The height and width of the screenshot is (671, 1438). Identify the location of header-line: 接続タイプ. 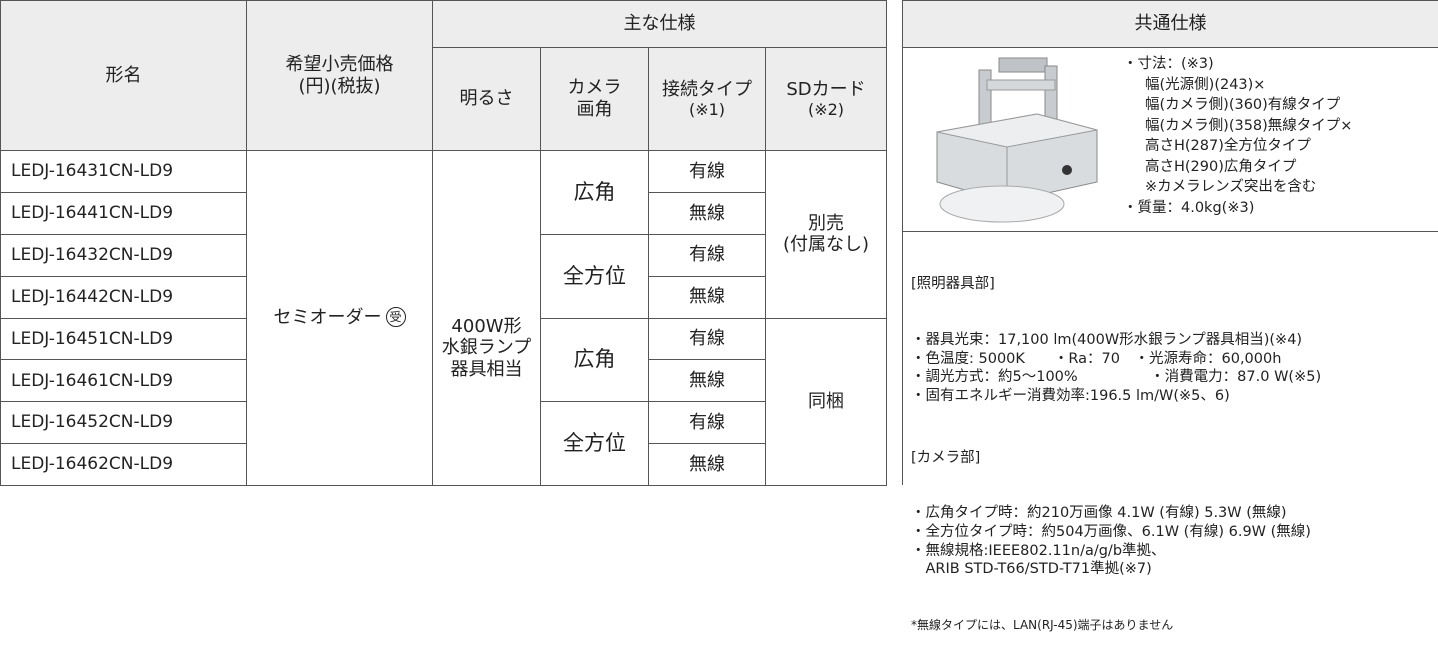
(707, 89).